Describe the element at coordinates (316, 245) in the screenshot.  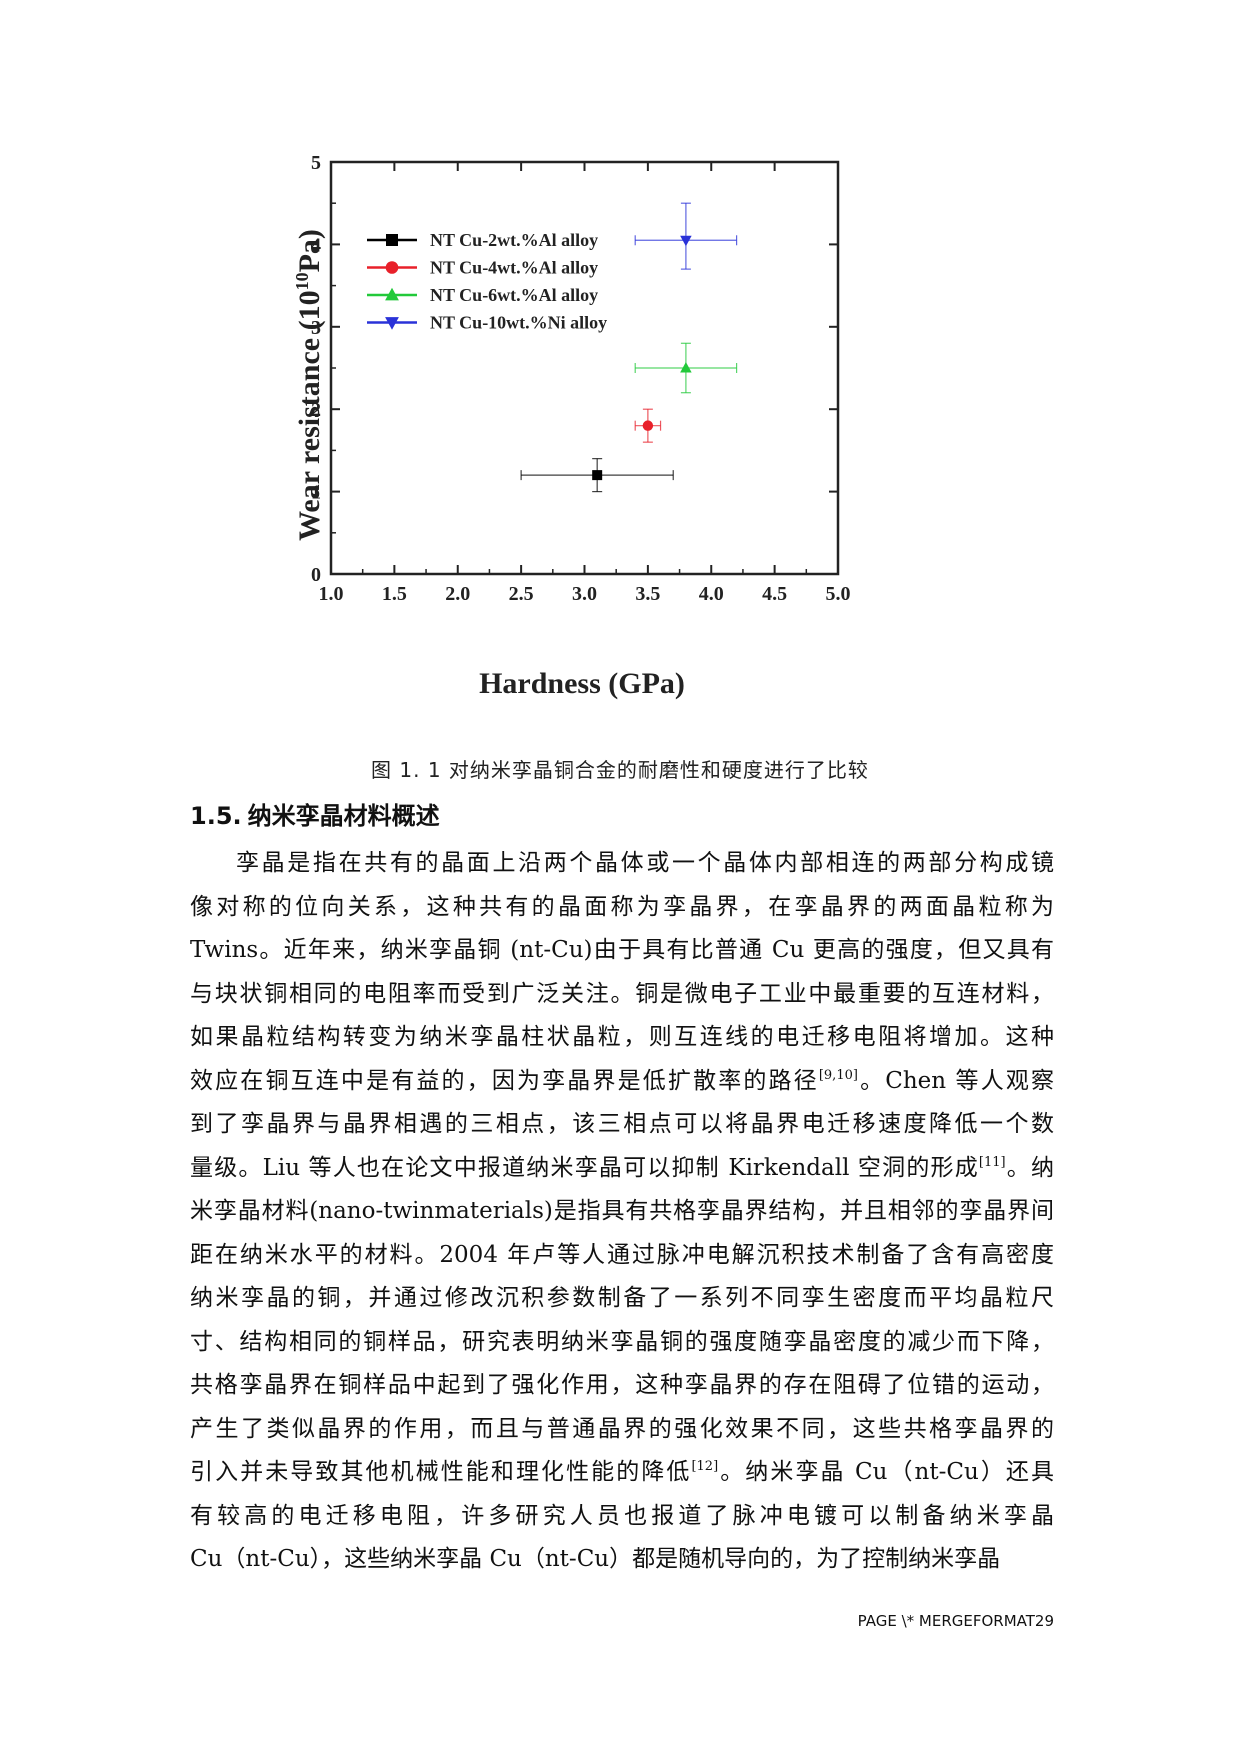
I see `y-tick-label: 4` at that location.